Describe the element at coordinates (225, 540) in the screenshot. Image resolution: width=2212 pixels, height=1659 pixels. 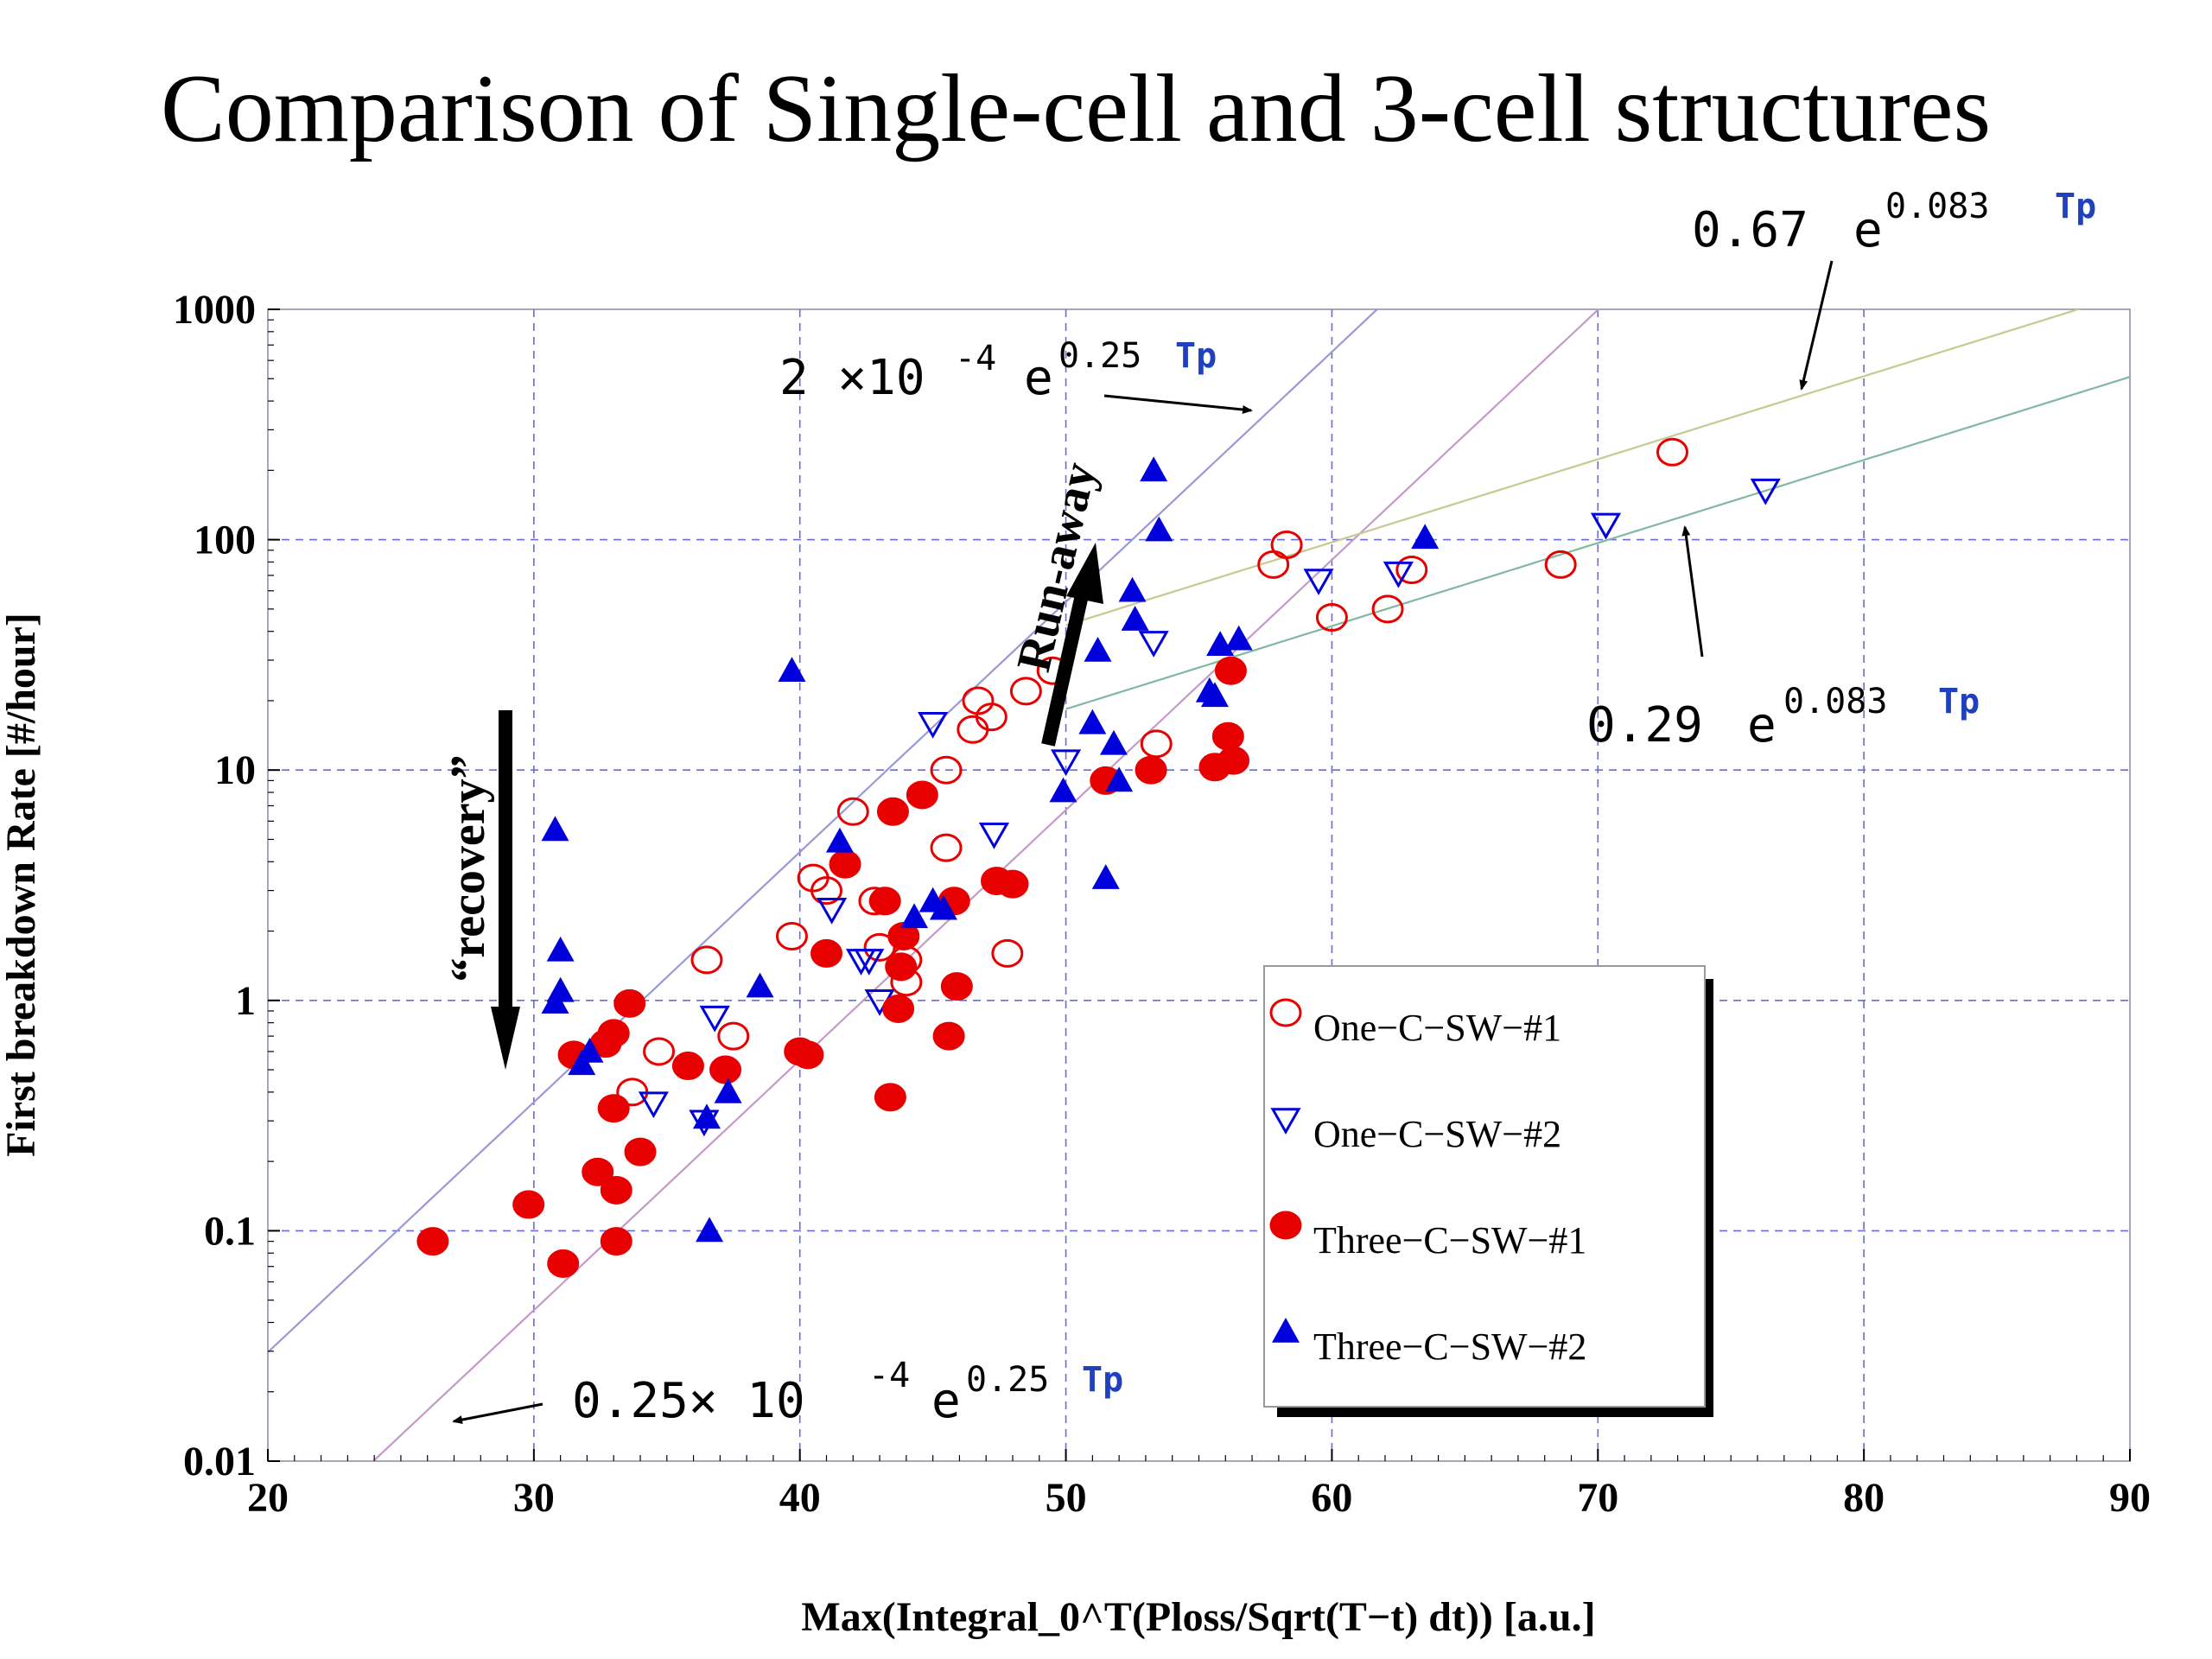
I see `y-tick-label: 100` at that location.